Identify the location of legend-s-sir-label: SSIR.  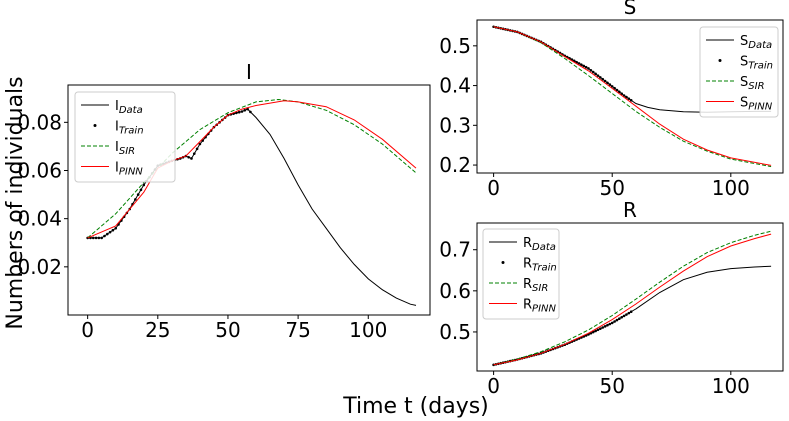
(752, 83).